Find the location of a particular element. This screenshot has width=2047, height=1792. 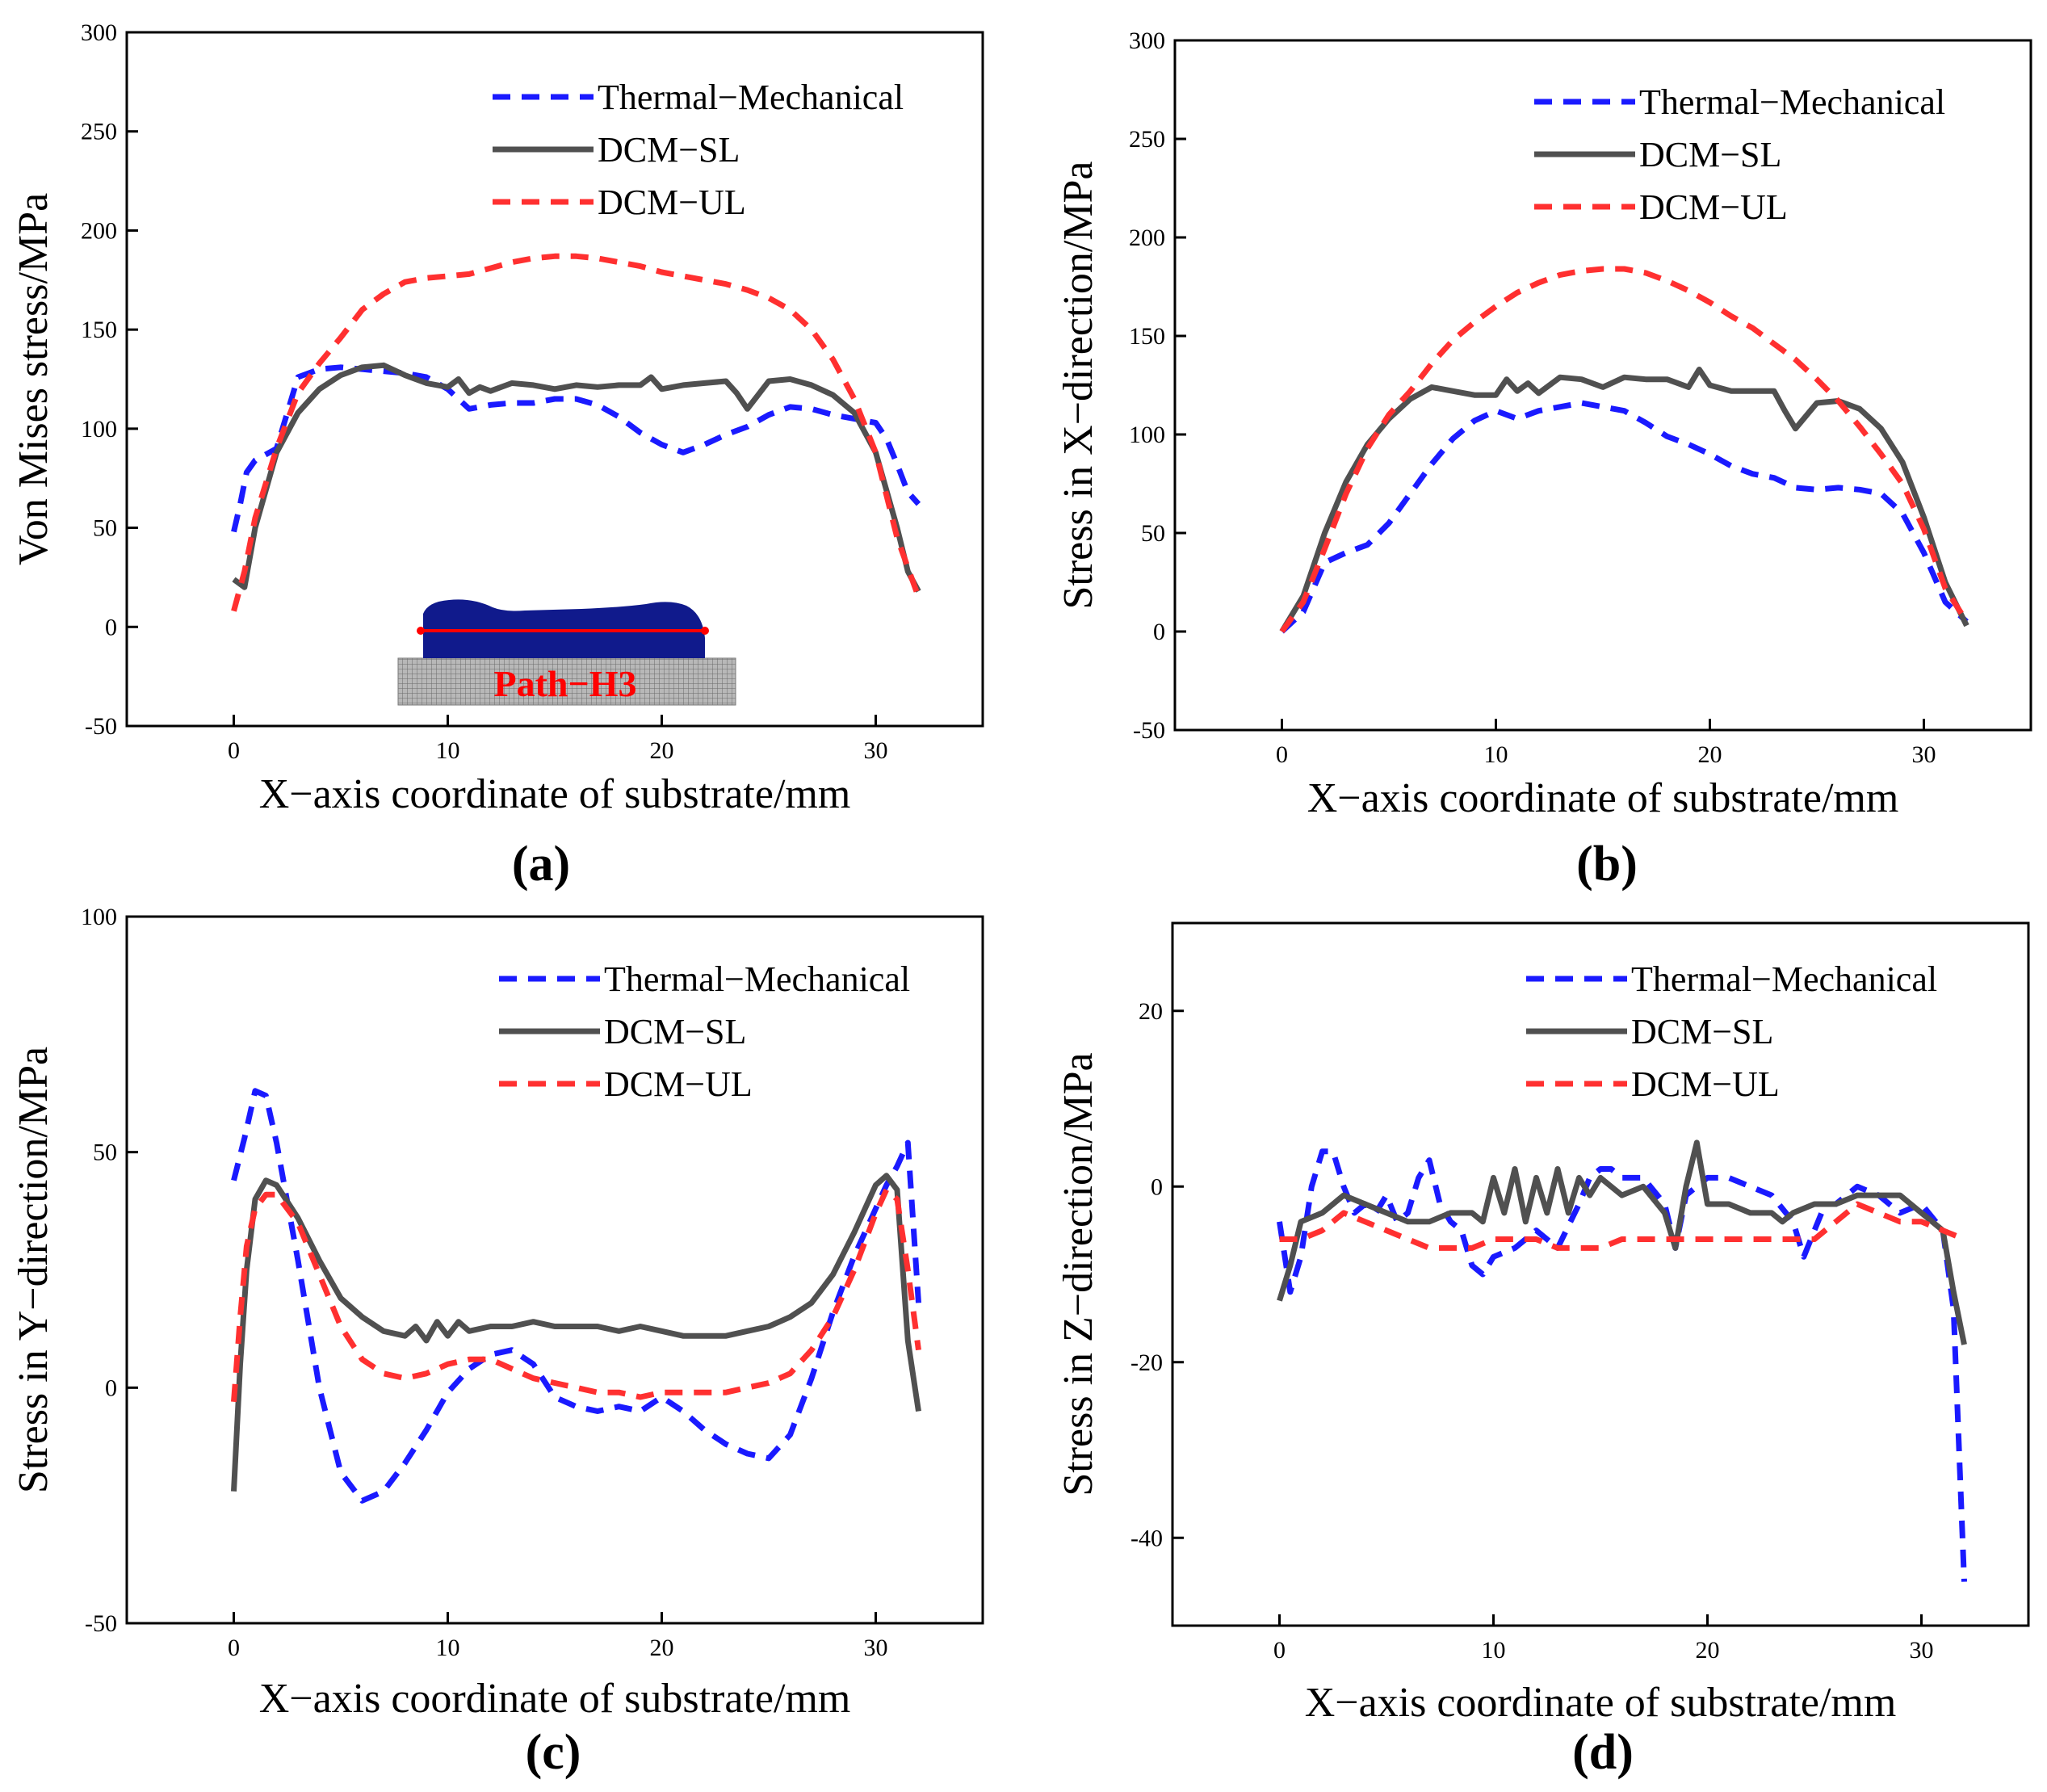

series-line-dcm-ul-b is located at coordinates (1624, 450).